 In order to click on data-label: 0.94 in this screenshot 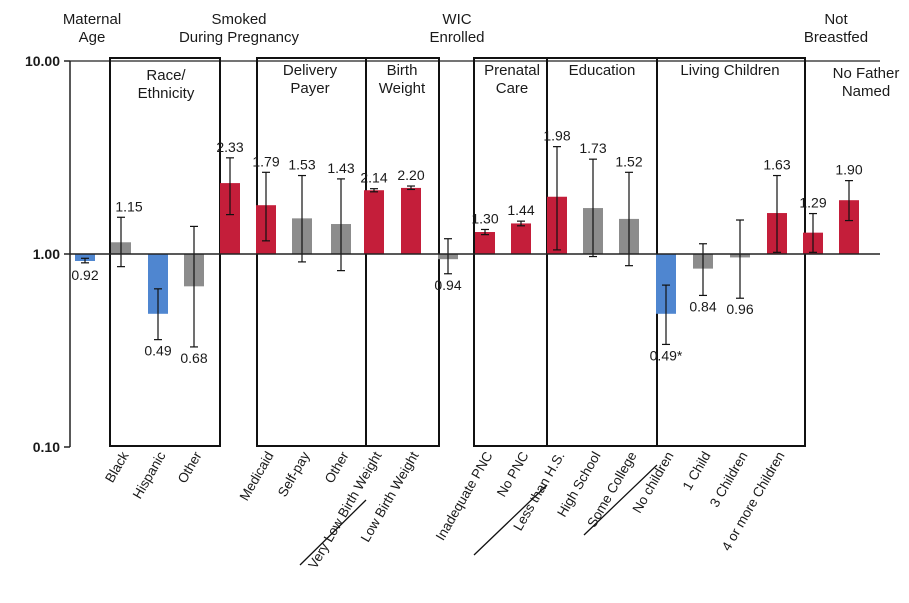, I will do `click(447, 285)`.